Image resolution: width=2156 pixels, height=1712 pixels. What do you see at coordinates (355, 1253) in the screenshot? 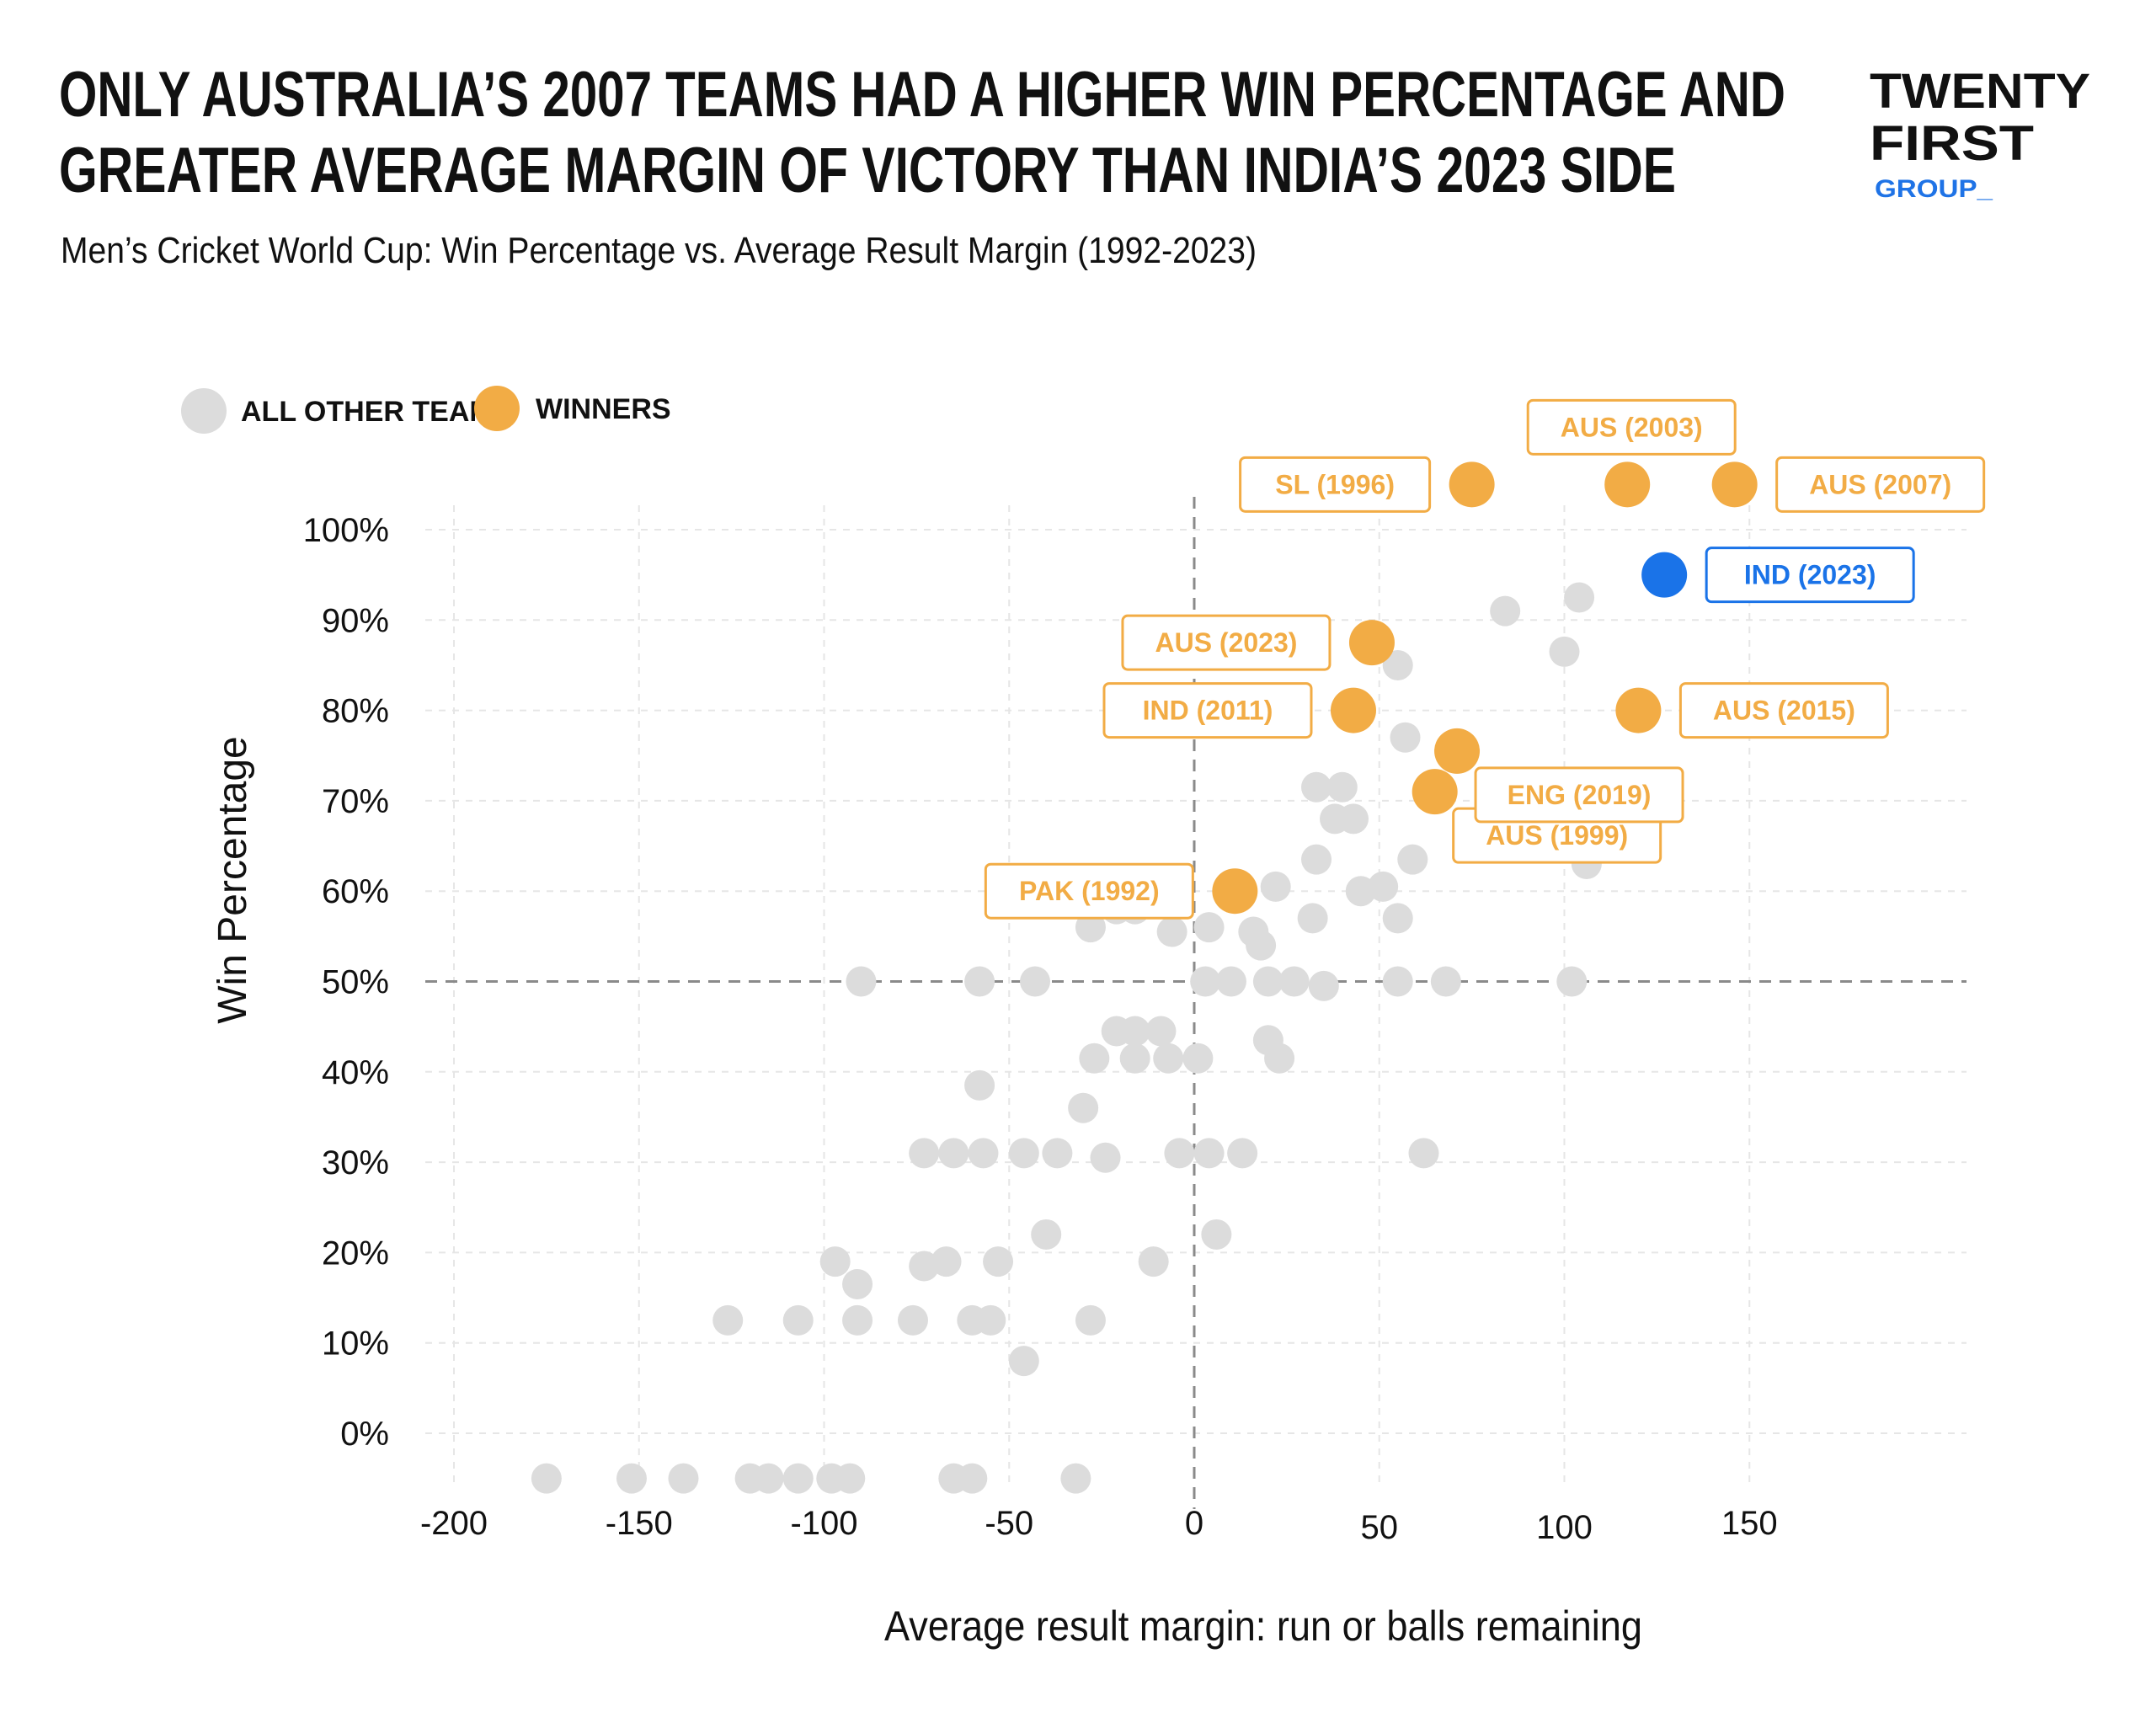
I see `y-tick-label: 20%` at bounding box center [355, 1253].